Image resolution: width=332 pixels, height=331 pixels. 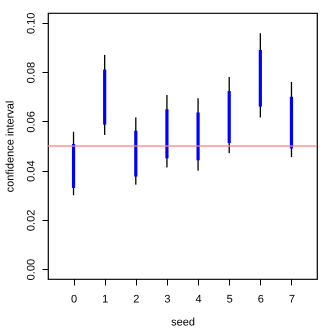 What do you see at coordinates (32, 269) in the screenshot?
I see `y-tick-label: 0.00` at bounding box center [32, 269].